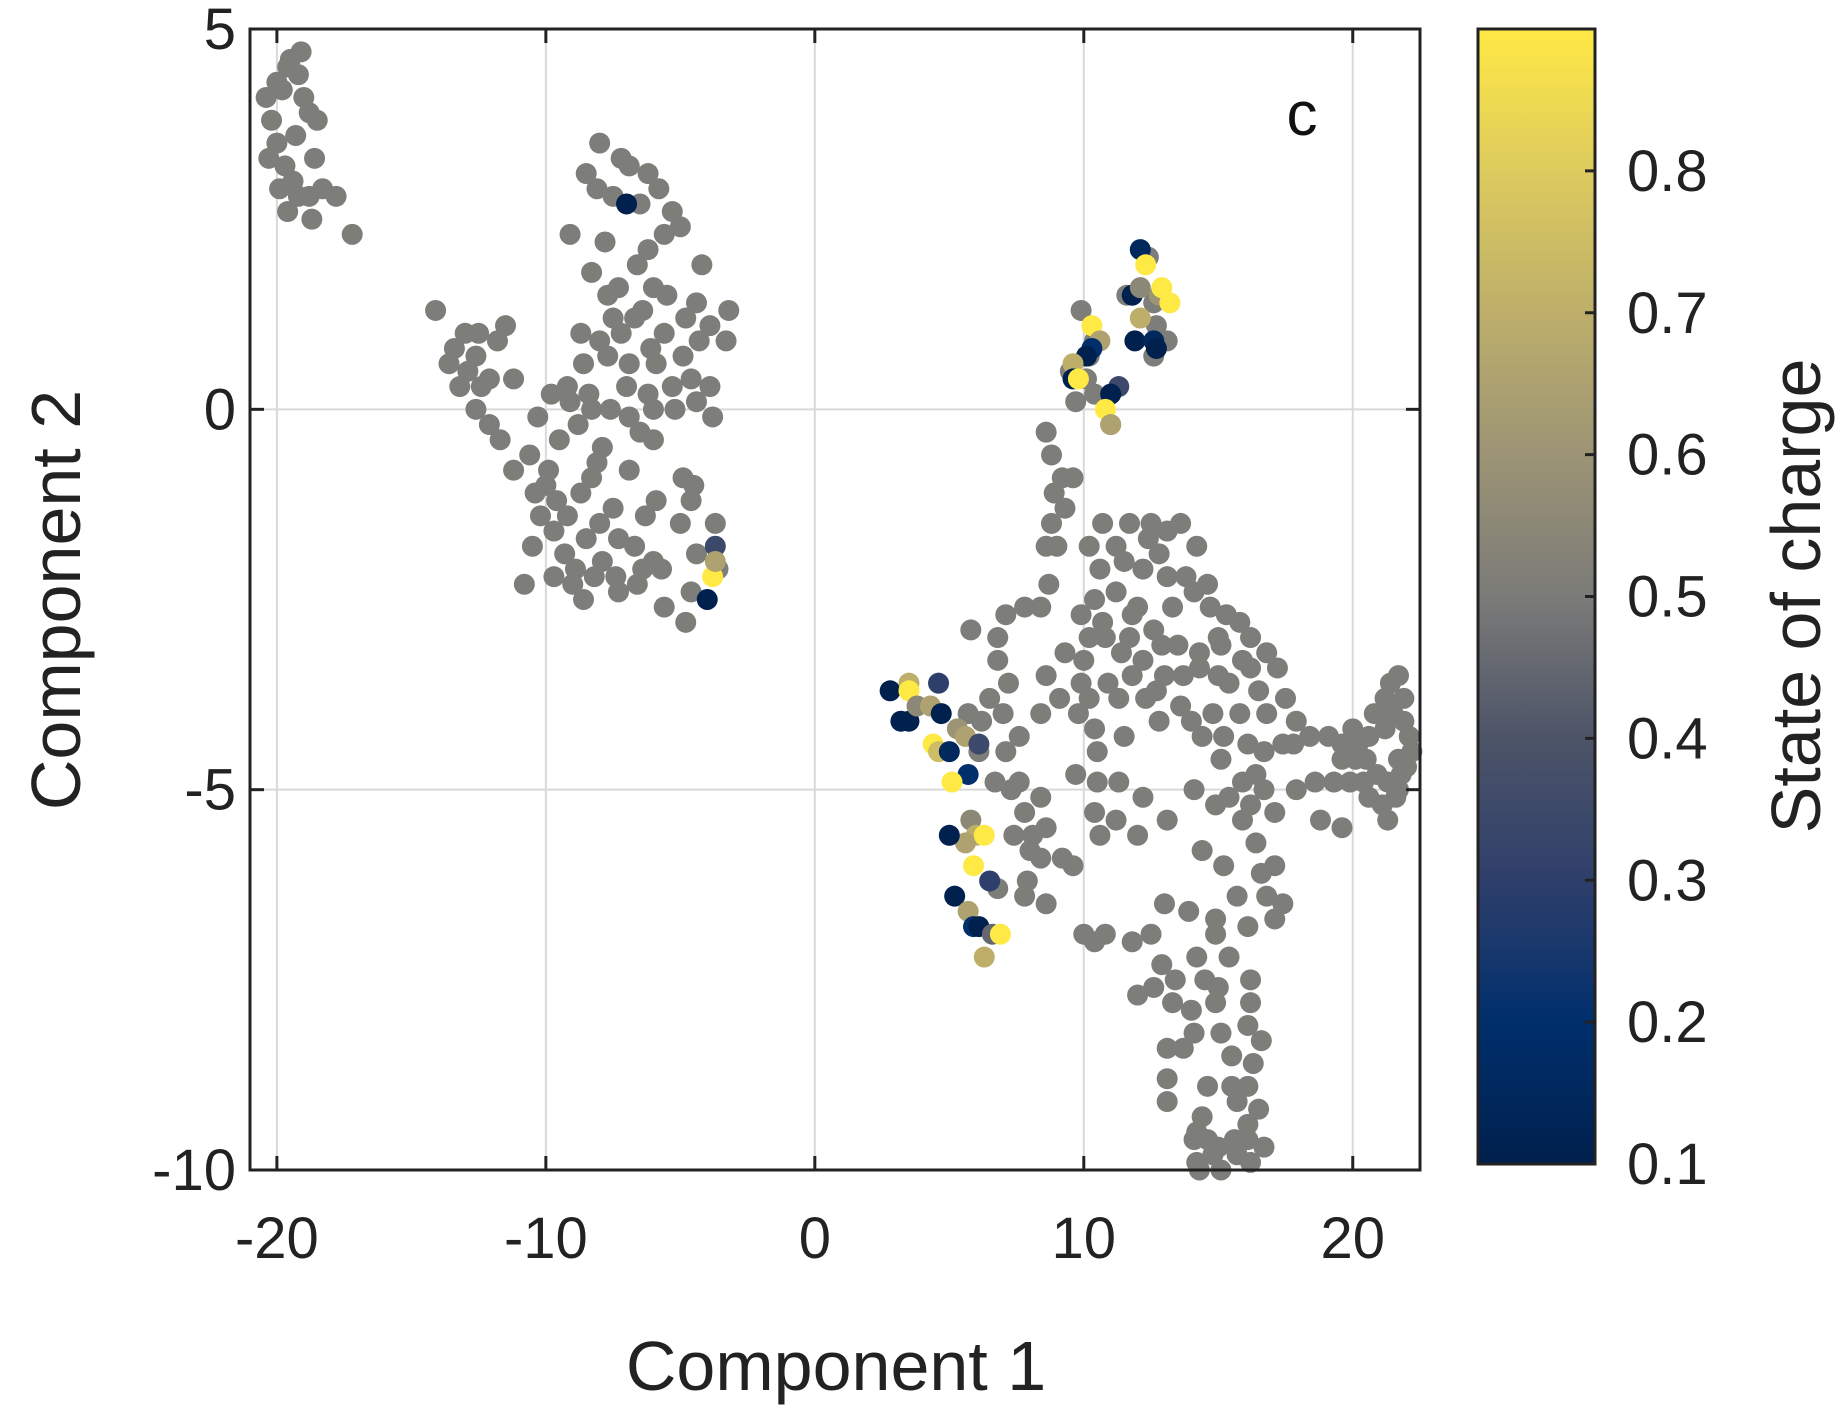 The image size is (1840, 1414). What do you see at coordinates (277, 1238) in the screenshot?
I see `x-tick-label: -20` at bounding box center [277, 1238].